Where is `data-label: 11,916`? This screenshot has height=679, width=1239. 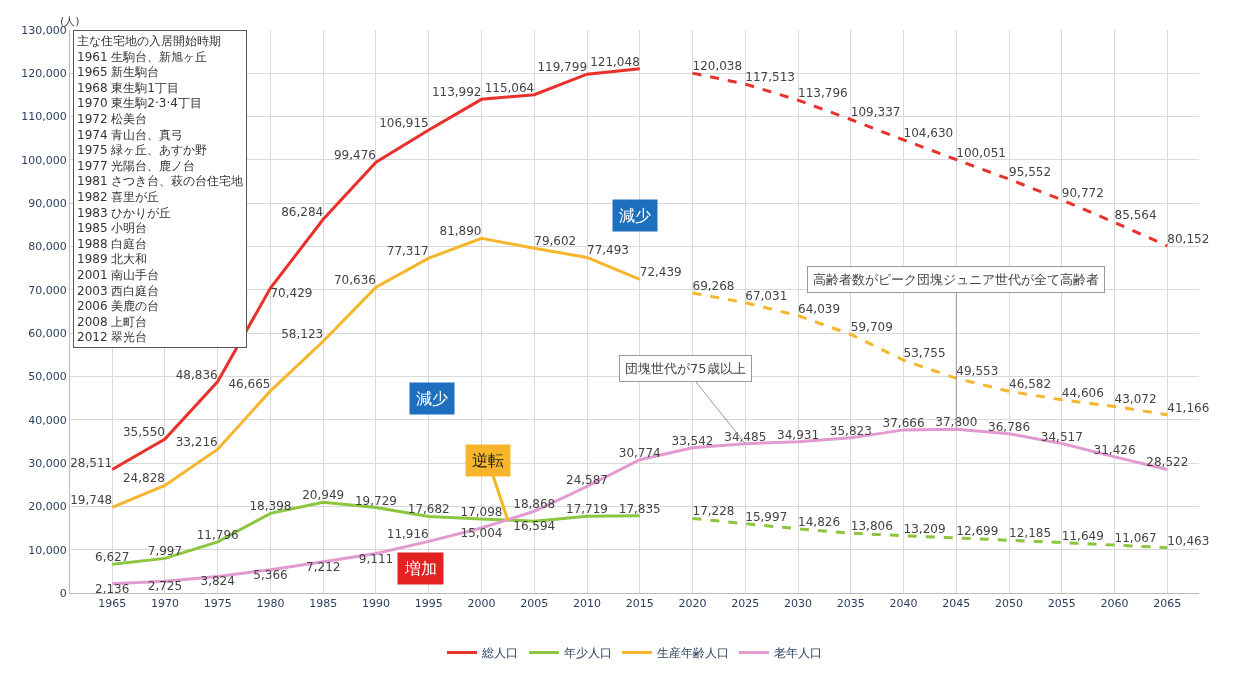
data-label: 11,916 is located at coordinates (407, 534).